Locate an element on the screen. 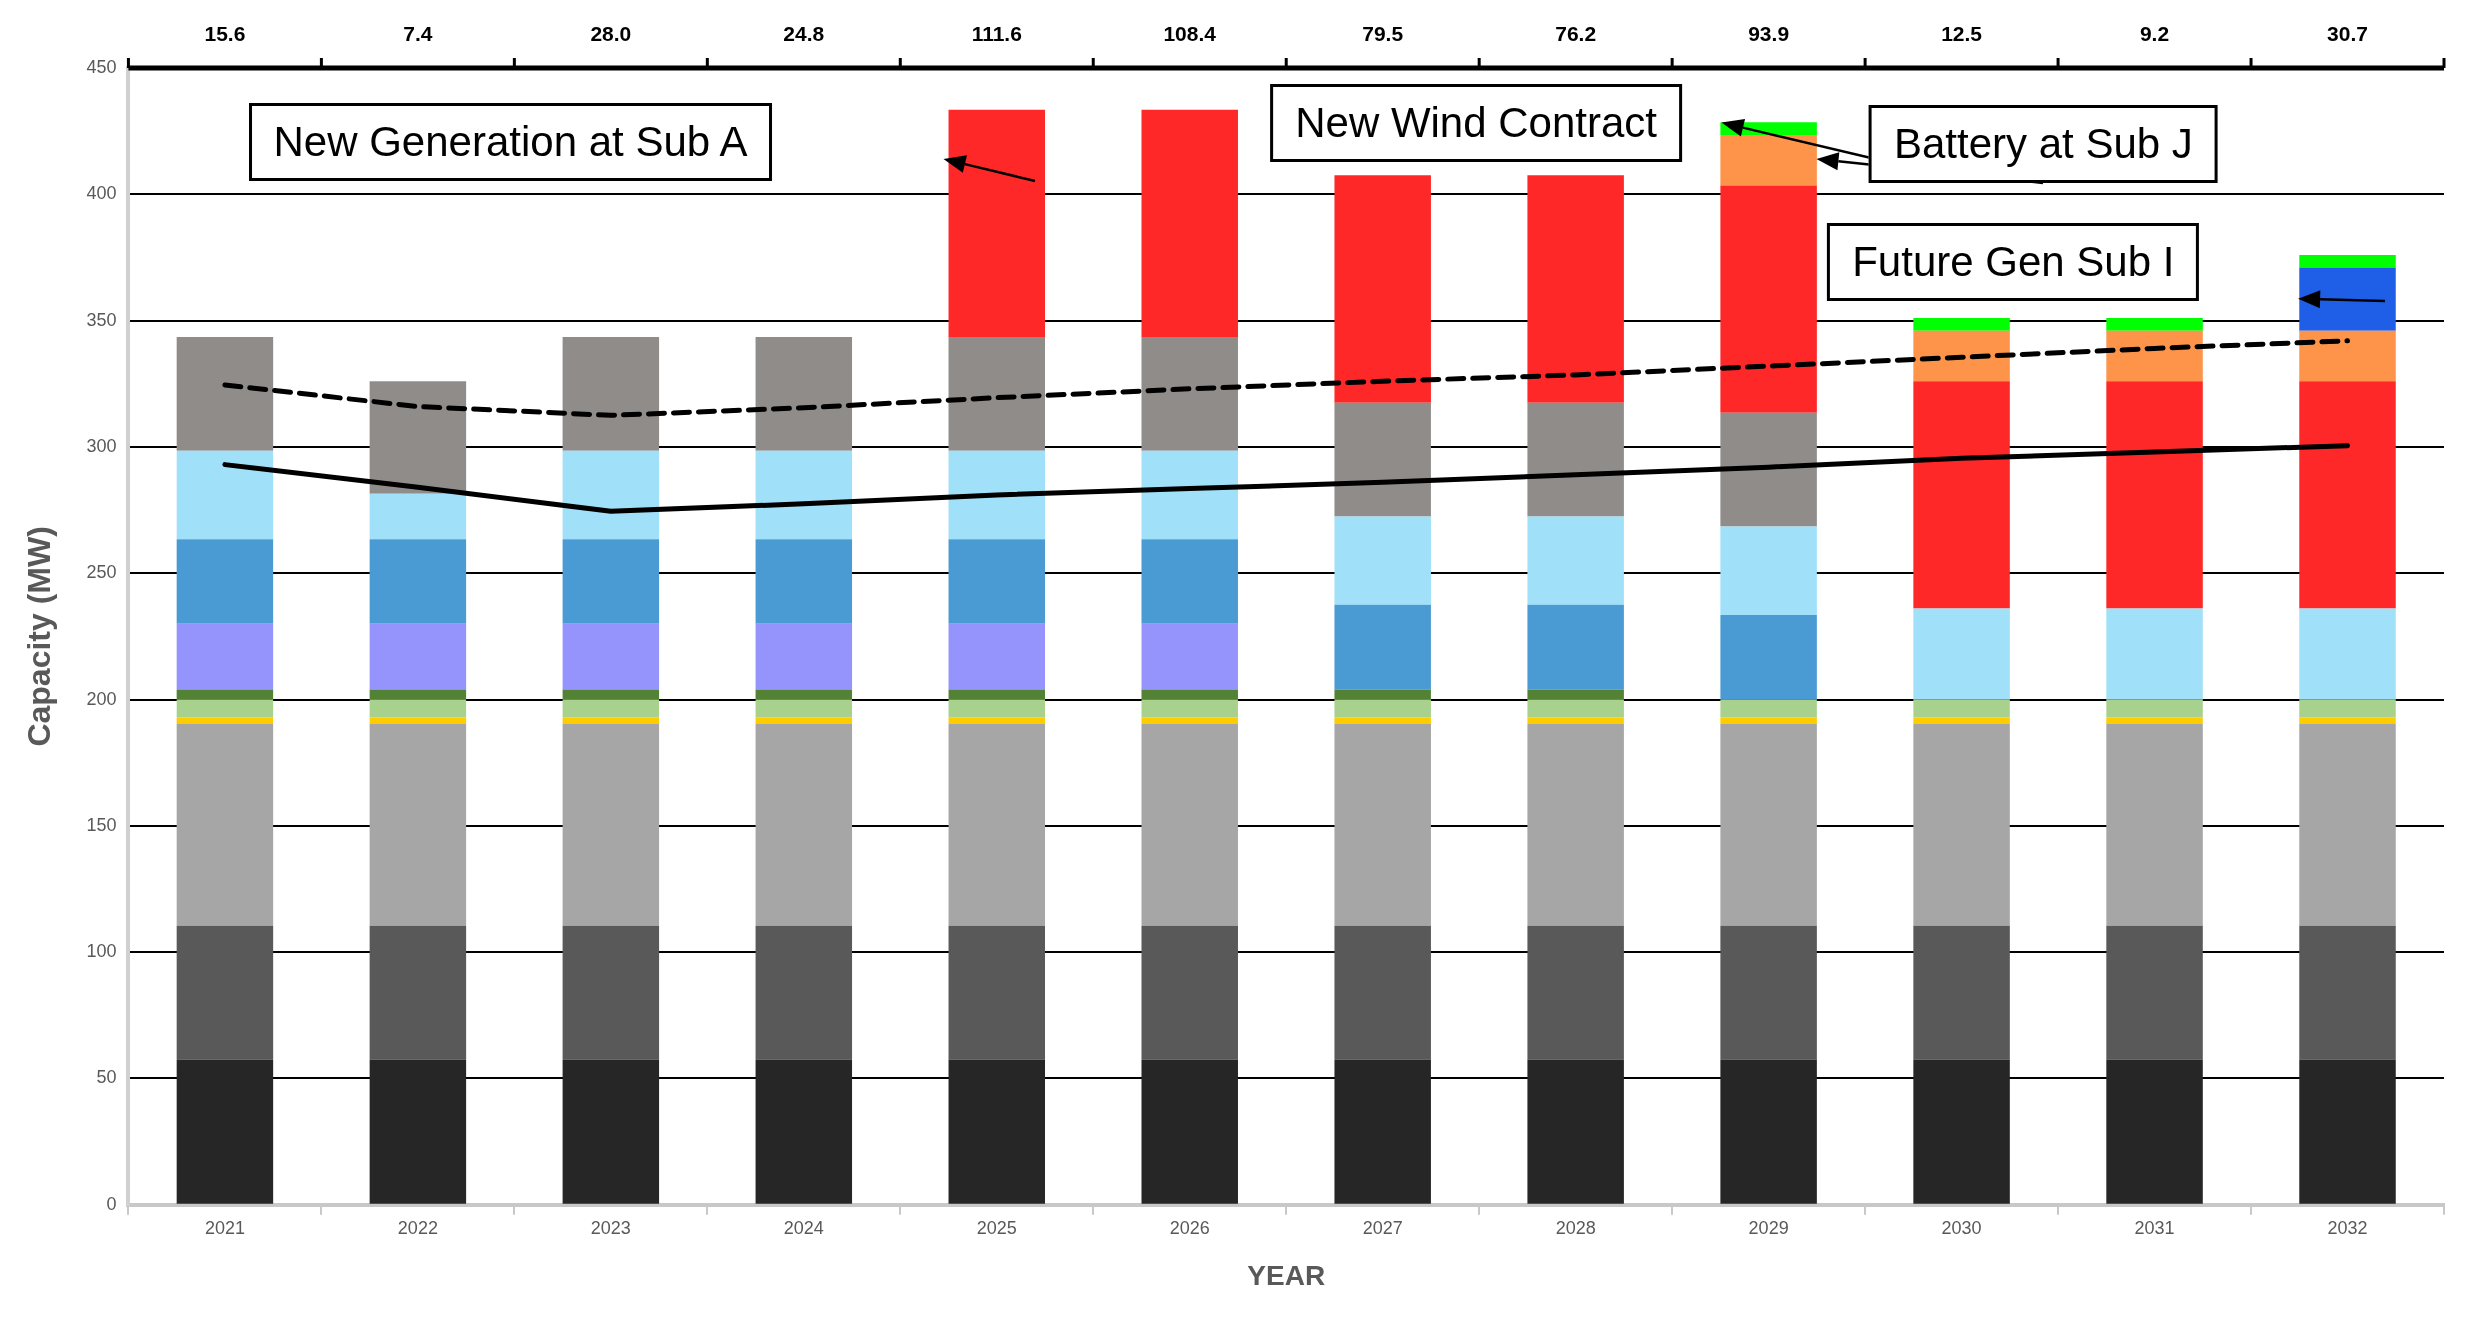 Image resolution: width=2484 pixels, height=1318 pixels. x-tick-label: 2025 is located at coordinates (996, 1227).